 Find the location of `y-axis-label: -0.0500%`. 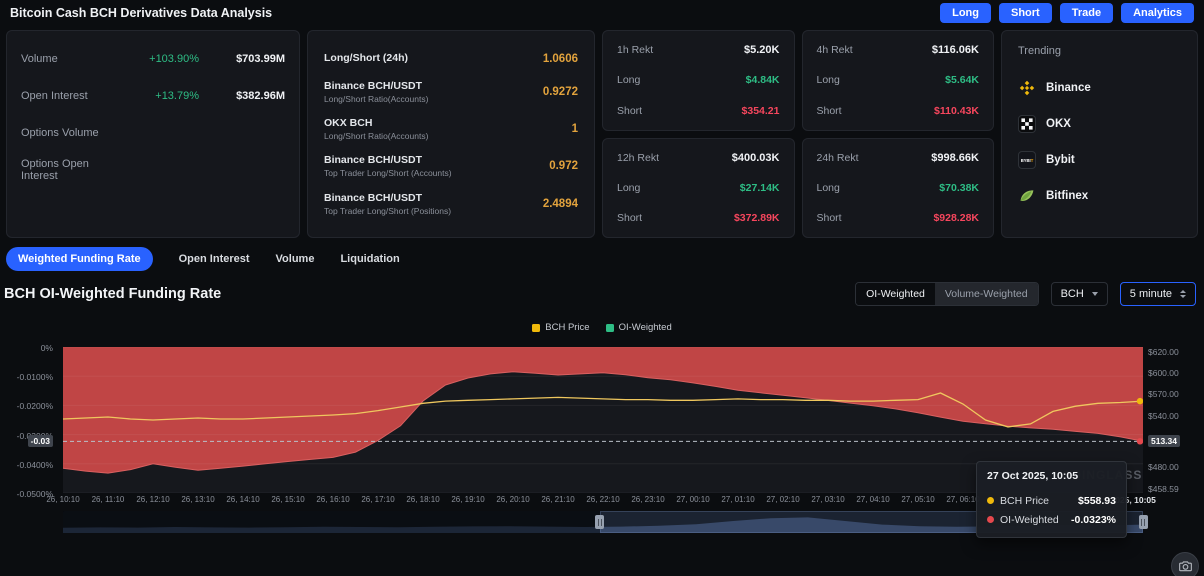

y-axis-label: -0.0500% is located at coordinates (34, 494).